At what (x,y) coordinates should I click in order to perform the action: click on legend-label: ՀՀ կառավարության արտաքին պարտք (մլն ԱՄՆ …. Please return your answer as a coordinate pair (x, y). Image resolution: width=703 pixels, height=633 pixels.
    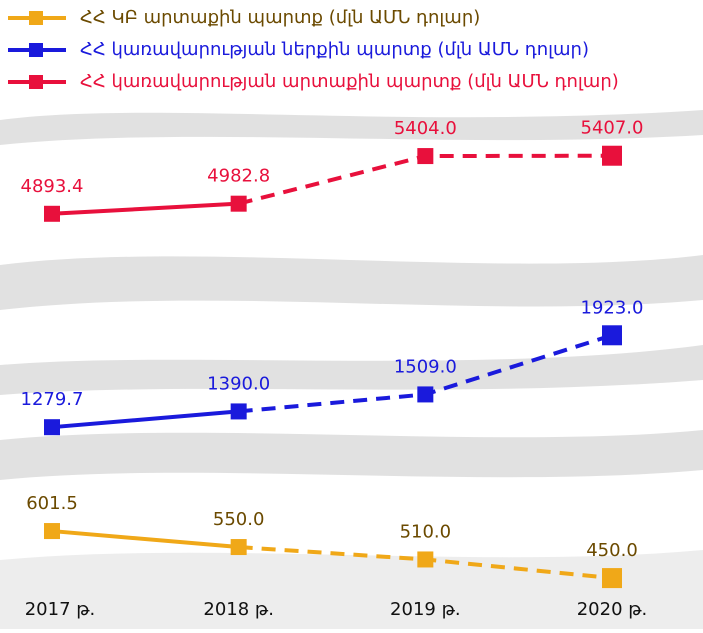
    Looking at the image, I should click on (349, 81).